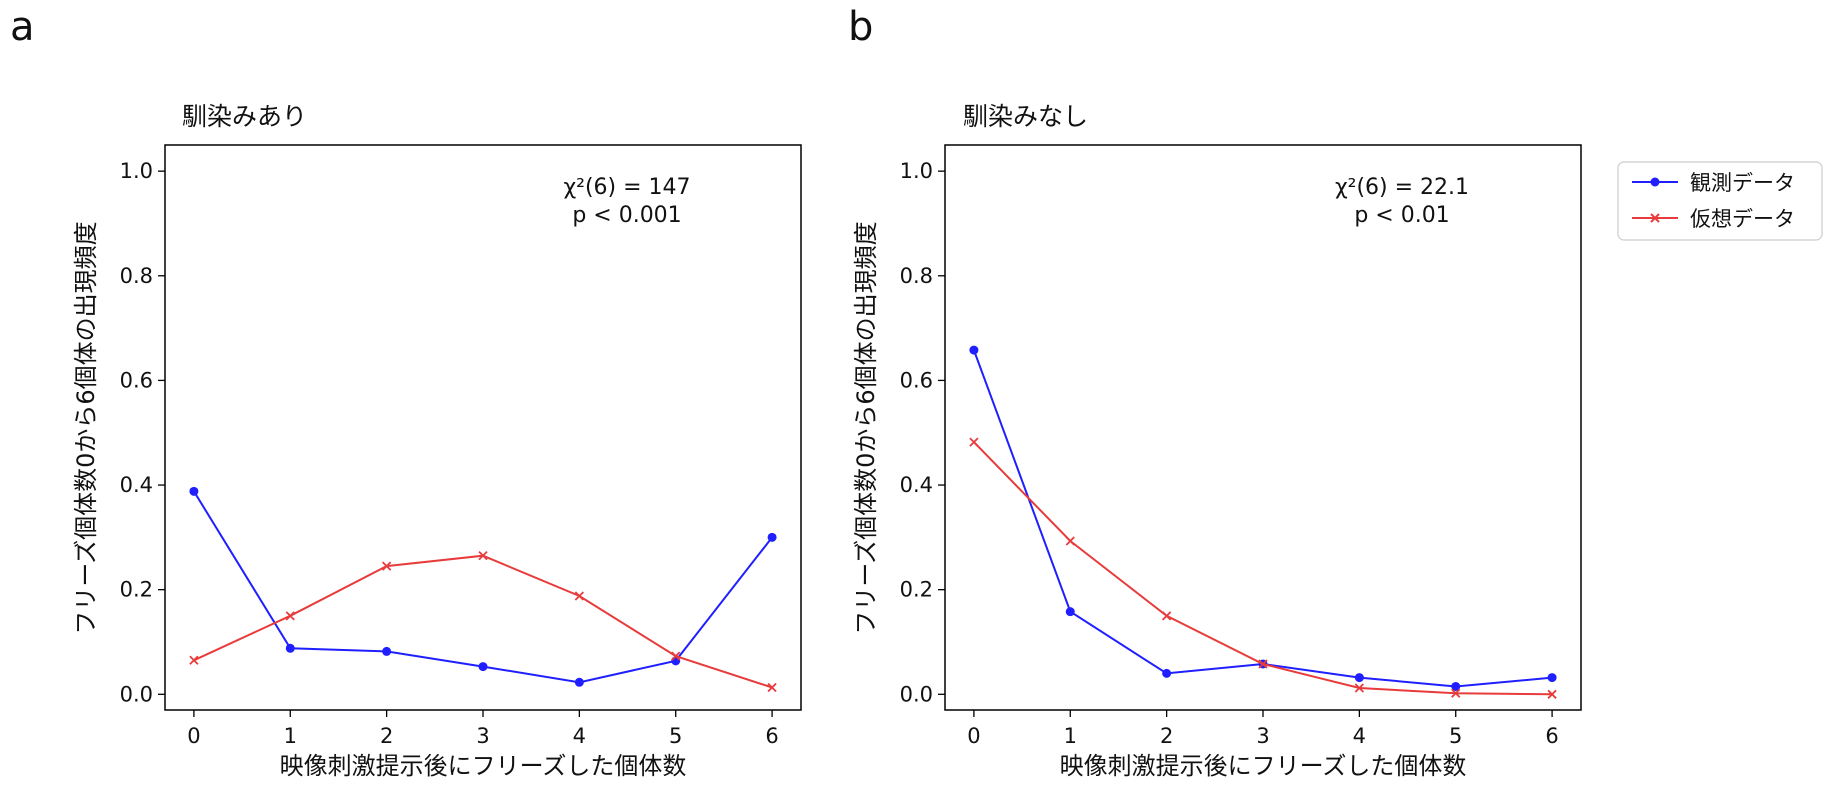  I want to click on panel-b-ylabel: フリーズ個体数0から6個体の出現頻度, so click(866, 427).